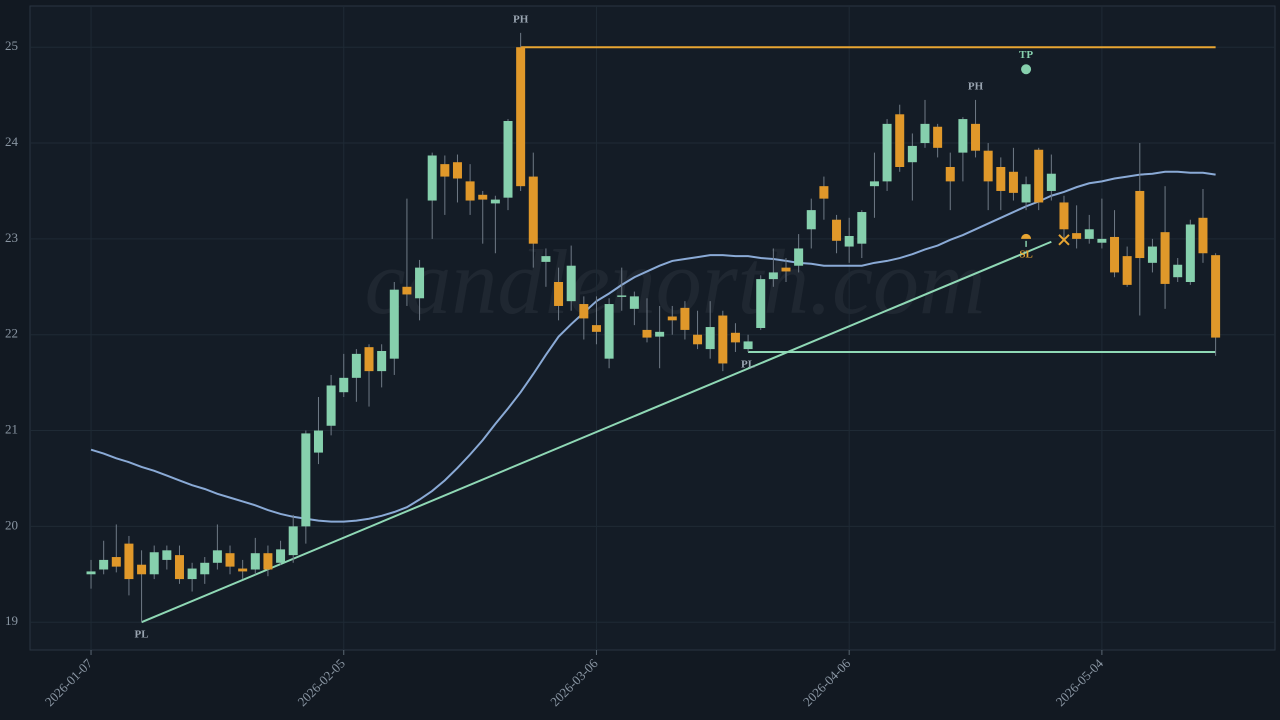  What do you see at coordinates (1064, 240) in the screenshot?
I see `exit-marker` at bounding box center [1064, 240].